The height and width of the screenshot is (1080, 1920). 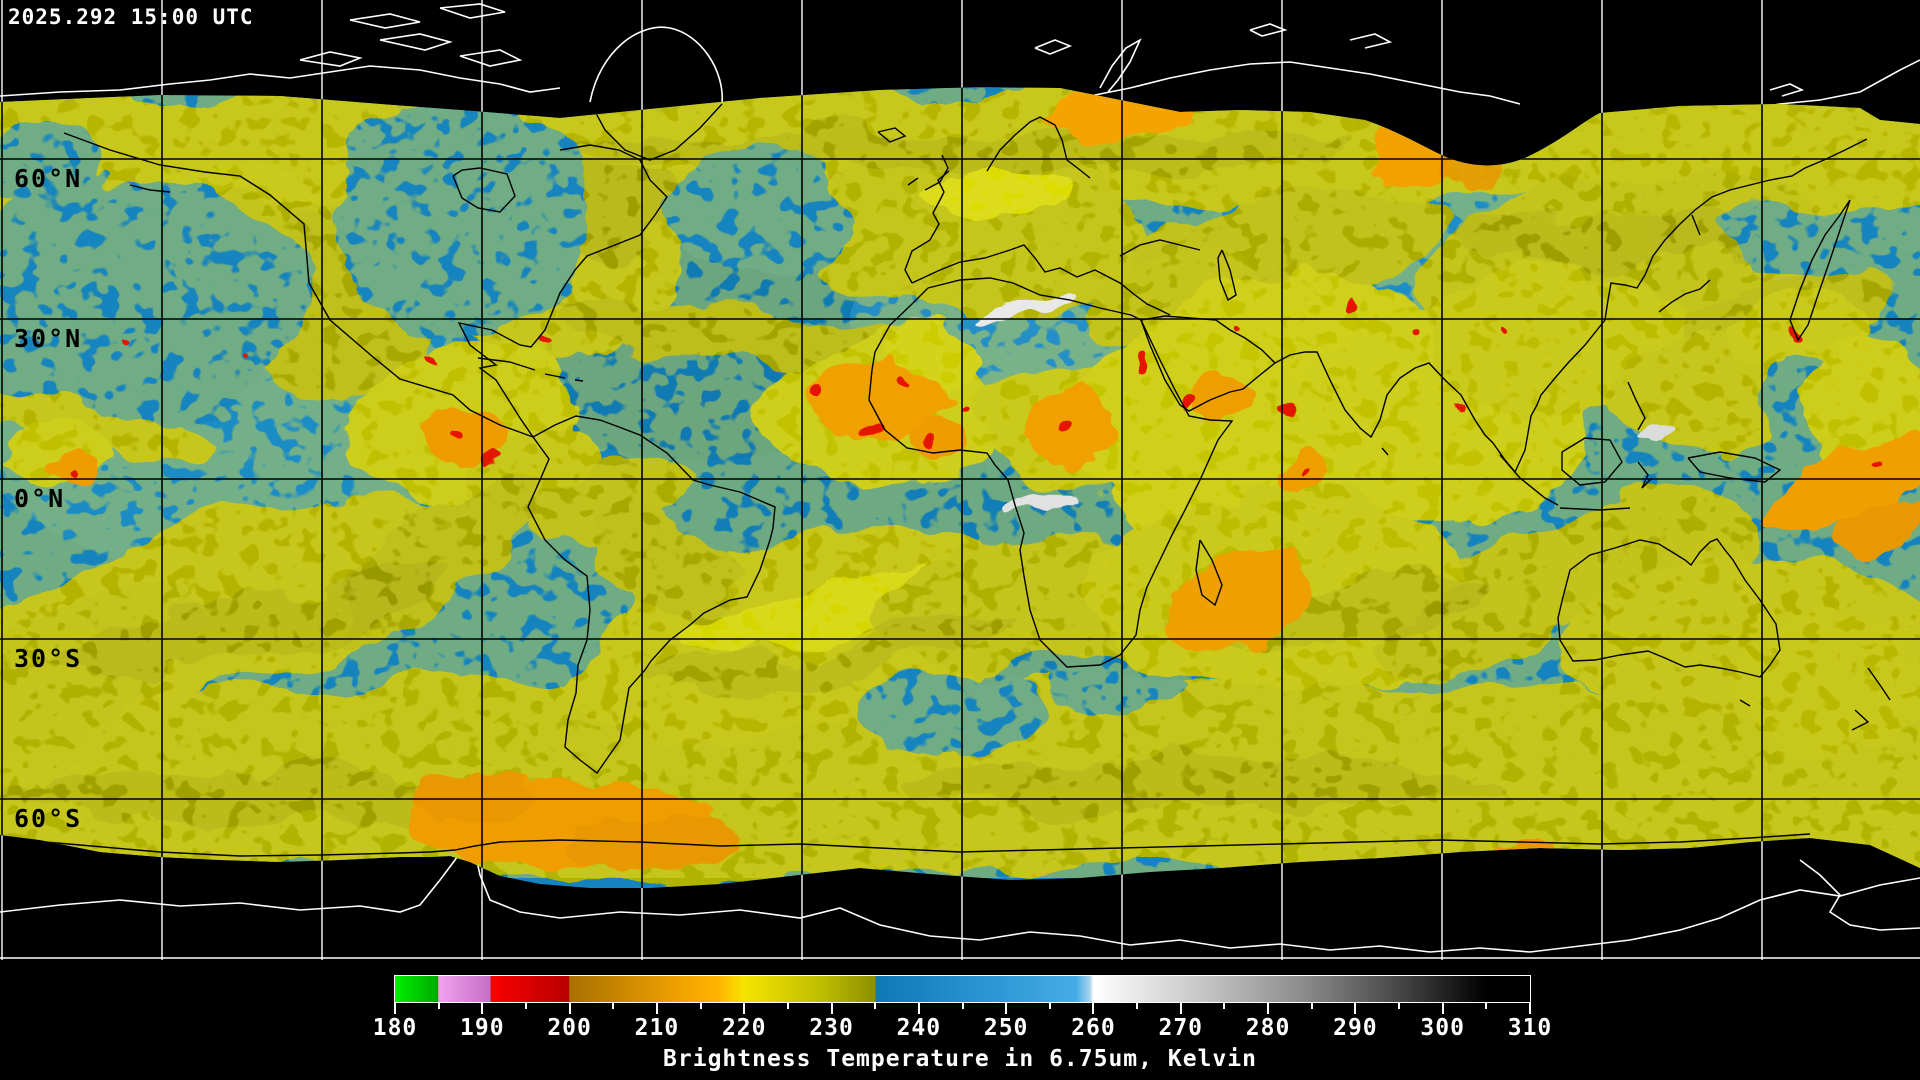 I want to click on latitude-labels: 60°N 30°N 0°N 30°S 60°S, so click(x=48, y=498).